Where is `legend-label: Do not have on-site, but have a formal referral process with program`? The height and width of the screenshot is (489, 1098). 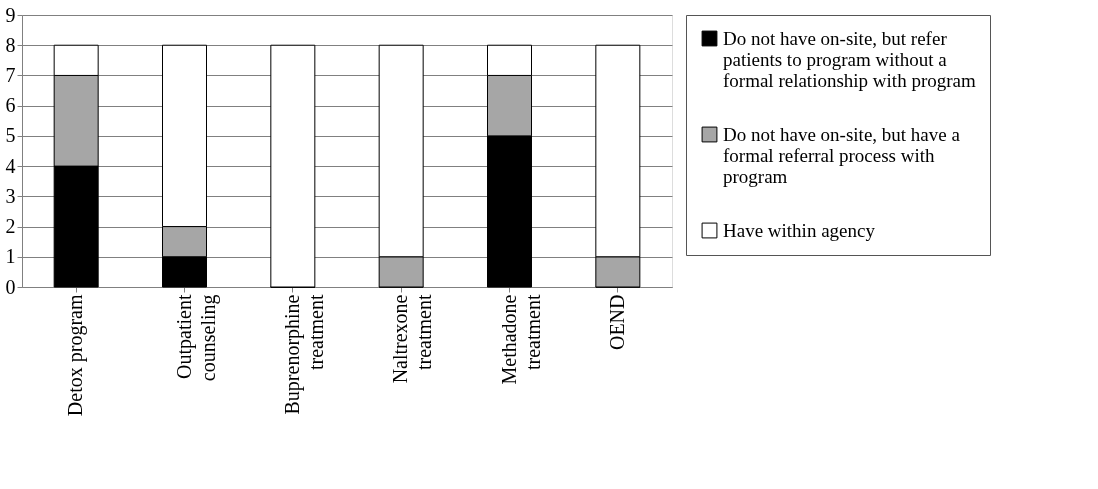
legend-label: Do not have on-site, but have a formal referral process with program is located at coordinates (842, 155).